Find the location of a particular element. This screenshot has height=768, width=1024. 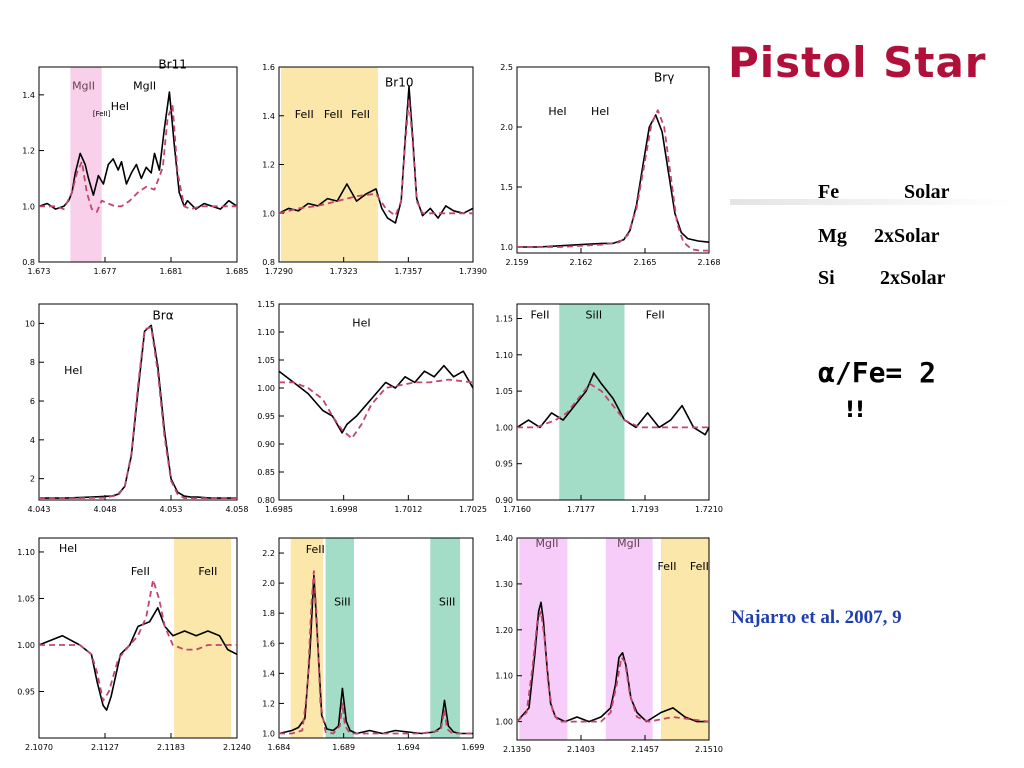

x-tick-label: 1.7160 is located at coordinates (517, 509).